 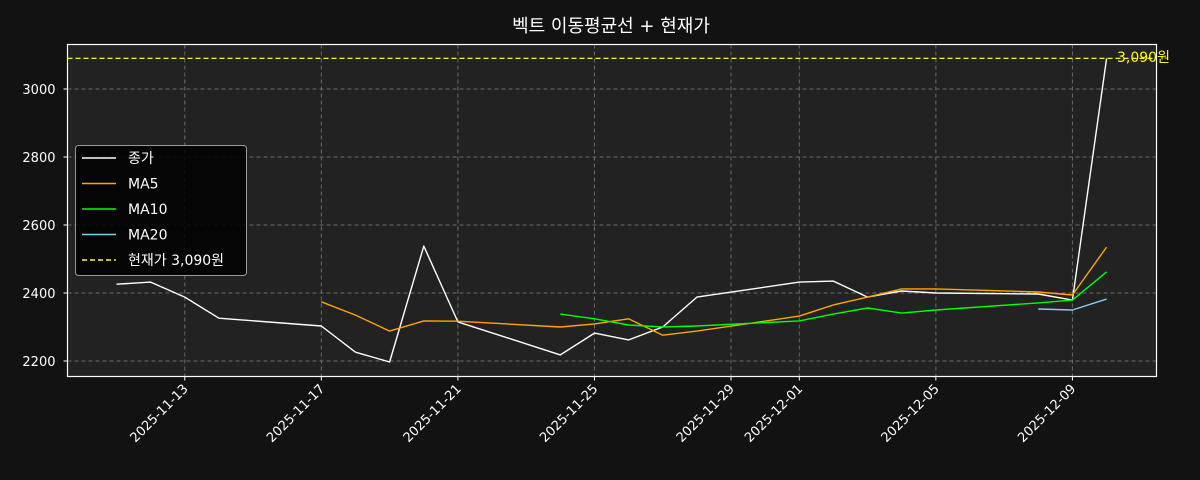 I want to click on x-tick-label: 2025-12-01, so click(x=774, y=414).